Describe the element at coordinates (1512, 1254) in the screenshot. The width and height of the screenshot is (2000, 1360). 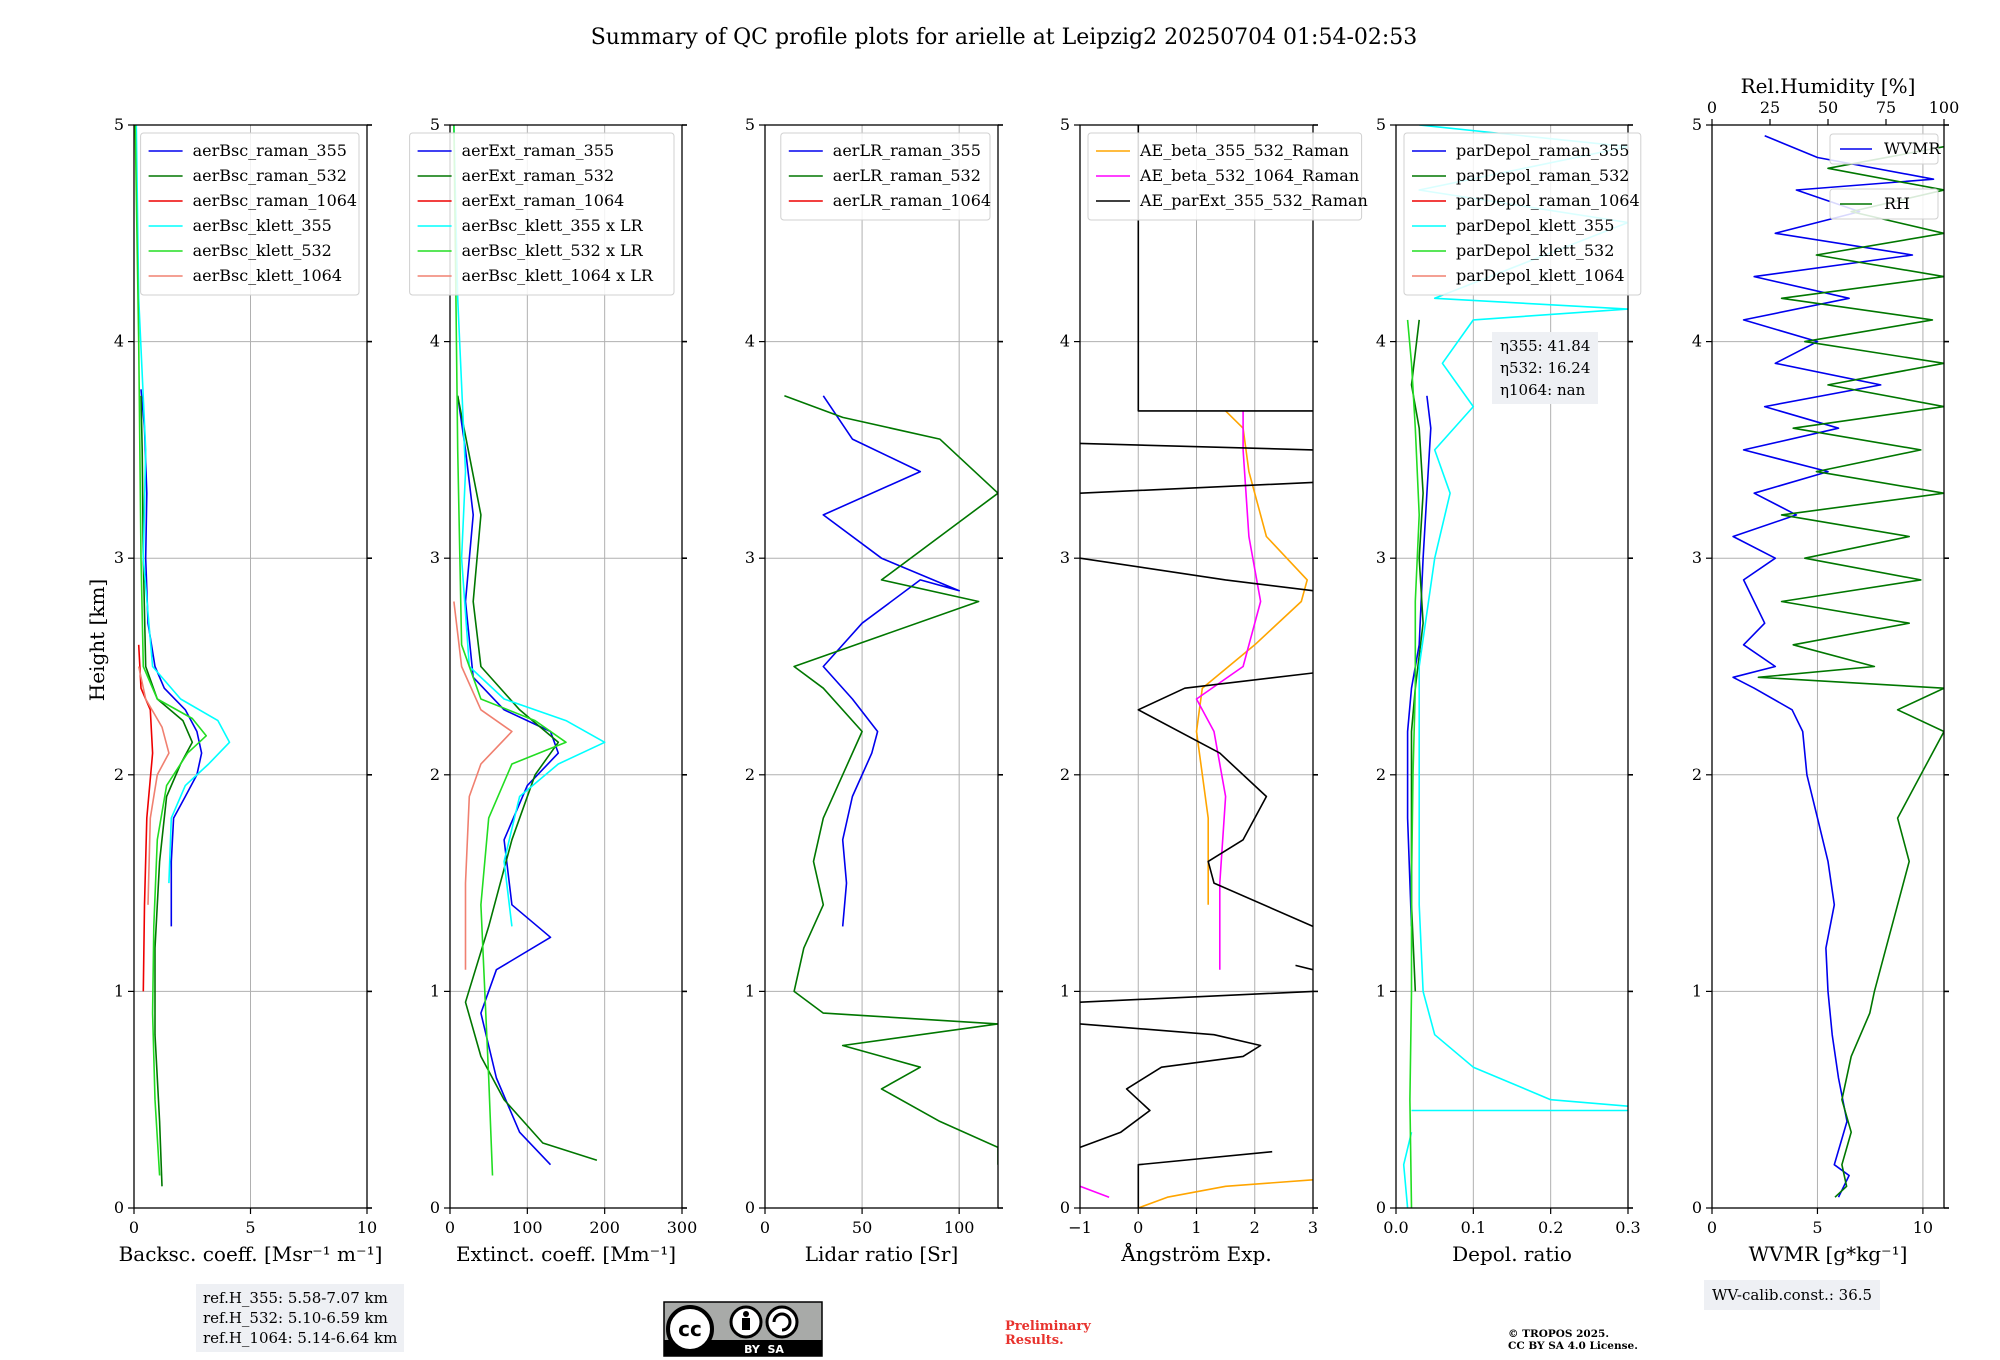
I see `x-axis-label: Depol. ratio` at that location.